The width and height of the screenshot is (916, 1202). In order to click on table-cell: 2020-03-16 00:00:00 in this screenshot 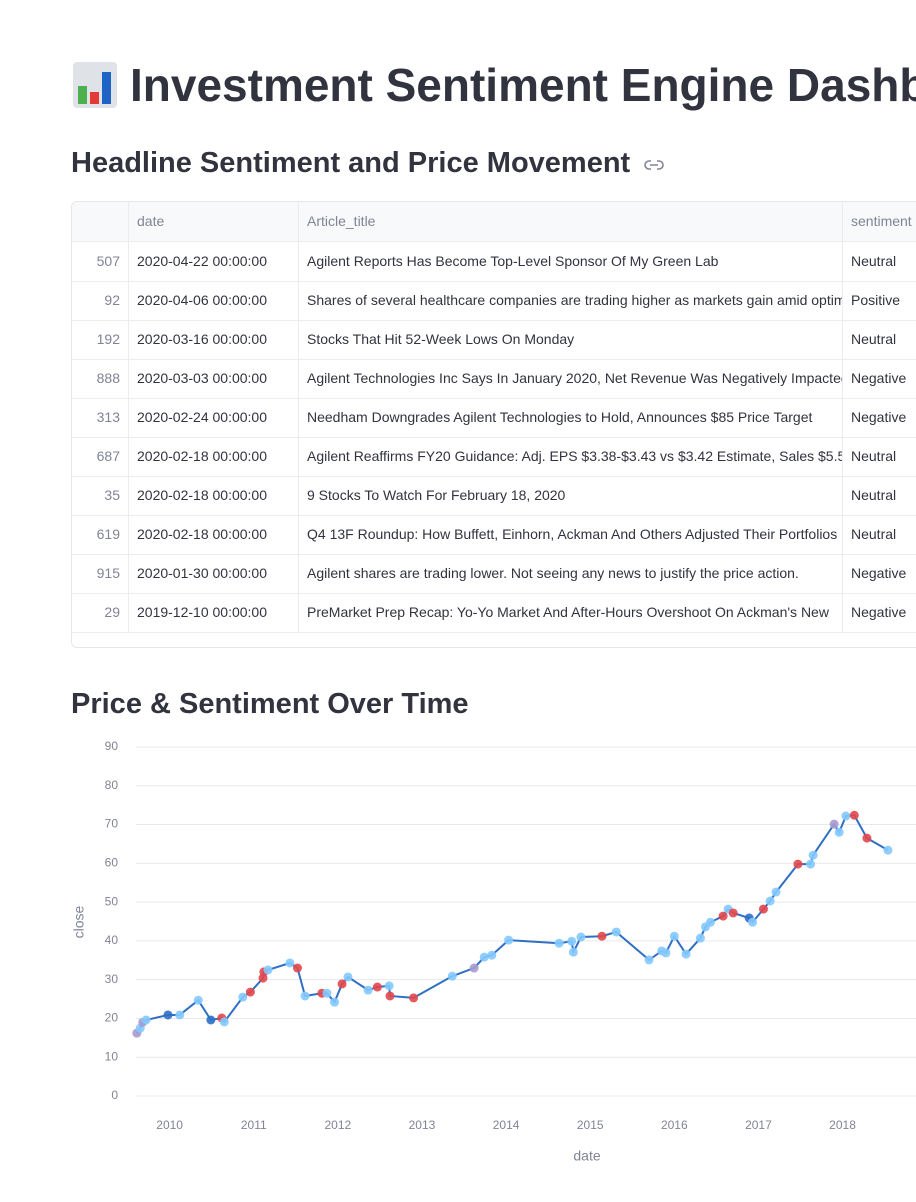, I will do `click(214, 339)`.